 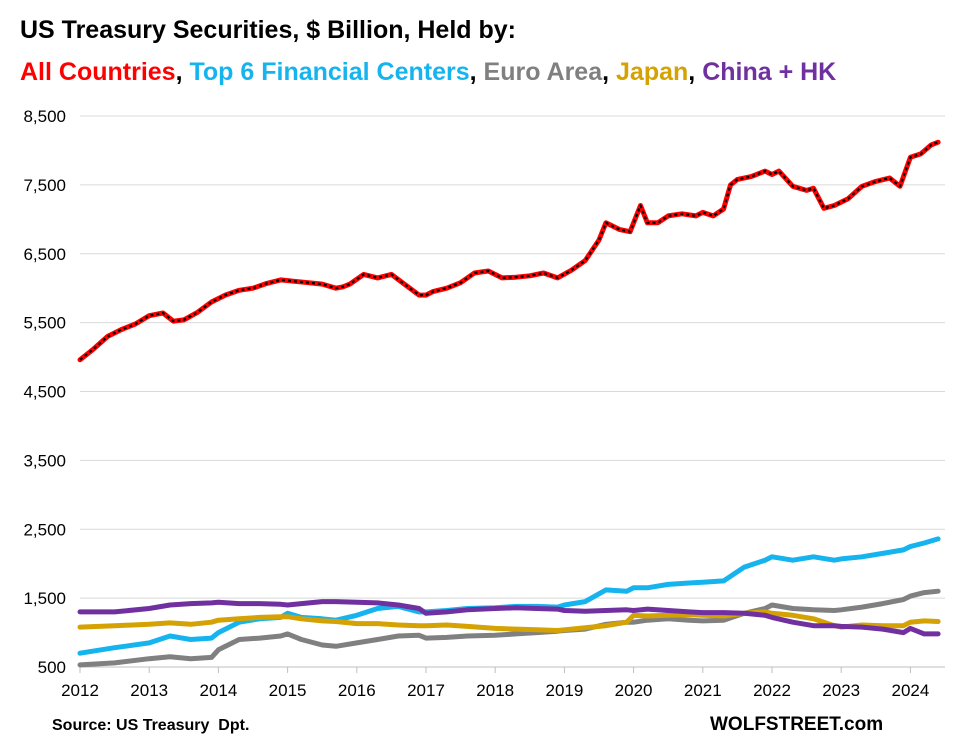 What do you see at coordinates (772, 690) in the screenshot?
I see `x-tick-label: 2022` at bounding box center [772, 690].